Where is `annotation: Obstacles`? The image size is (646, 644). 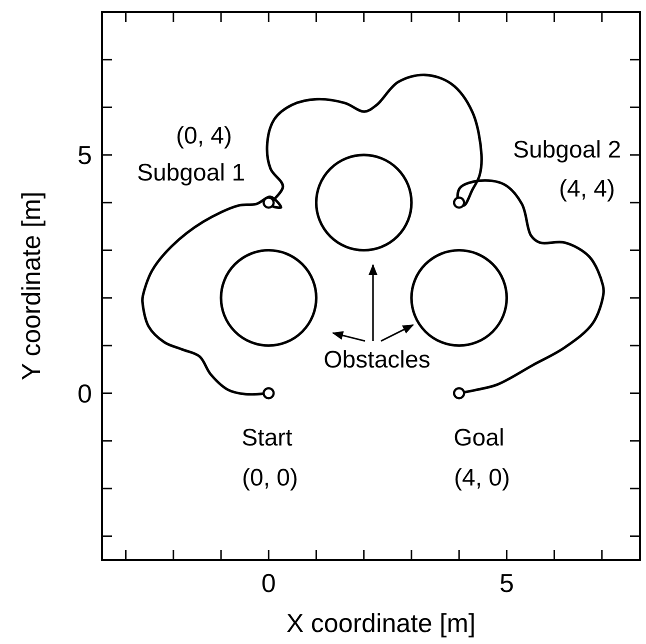 annotation: Obstacles is located at coordinates (377, 360).